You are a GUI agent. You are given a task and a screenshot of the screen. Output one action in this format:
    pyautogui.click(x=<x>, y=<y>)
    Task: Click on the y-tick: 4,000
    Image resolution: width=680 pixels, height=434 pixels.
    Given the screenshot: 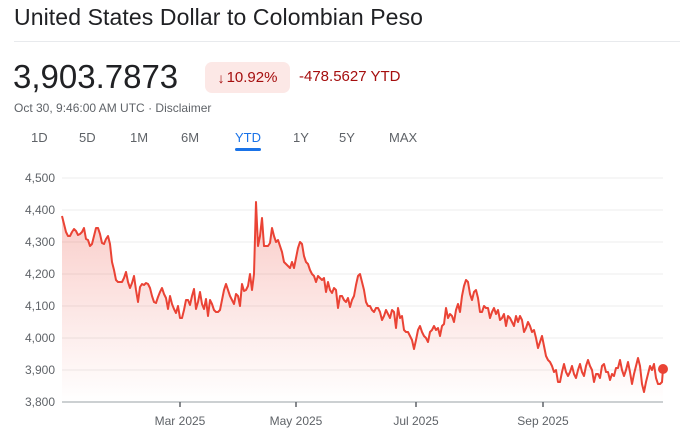 What is the action you would take?
    pyautogui.click(x=40, y=338)
    